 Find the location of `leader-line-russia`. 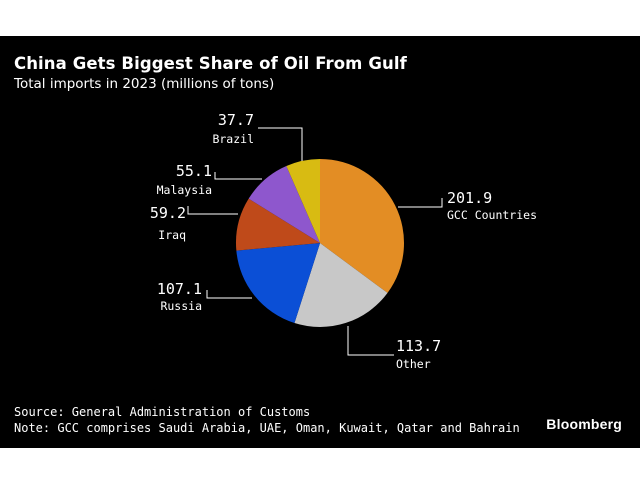

leader-line-russia is located at coordinates (229, 294).